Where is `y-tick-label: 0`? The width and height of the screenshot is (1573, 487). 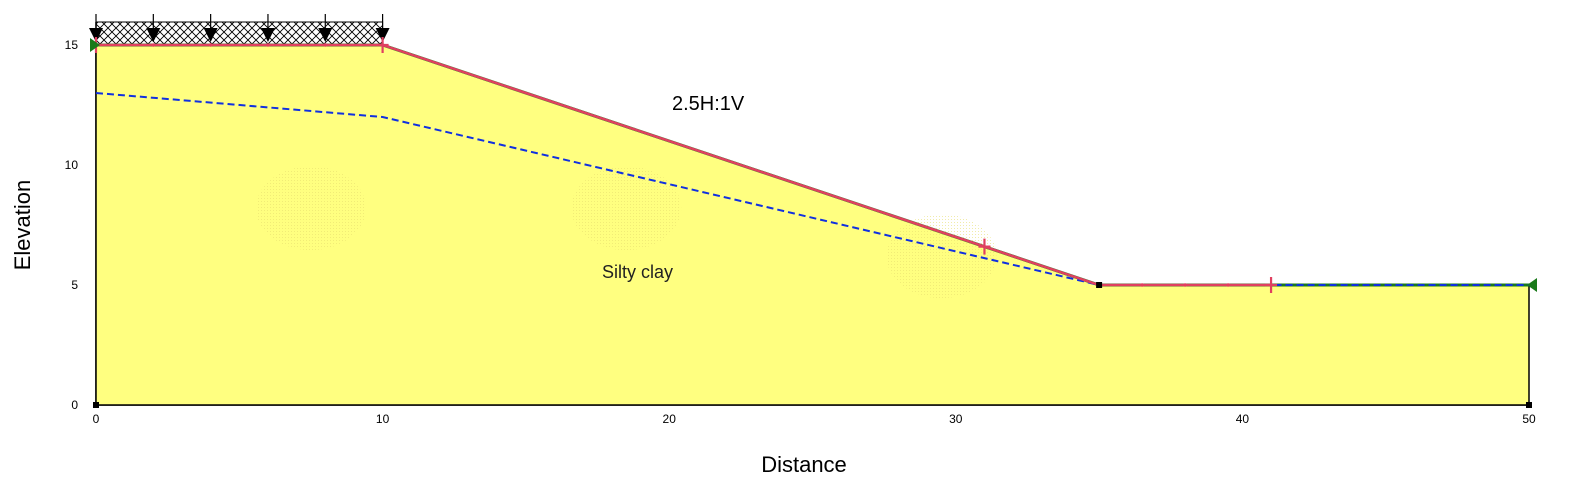
y-tick-label: 0 is located at coordinates (74, 405).